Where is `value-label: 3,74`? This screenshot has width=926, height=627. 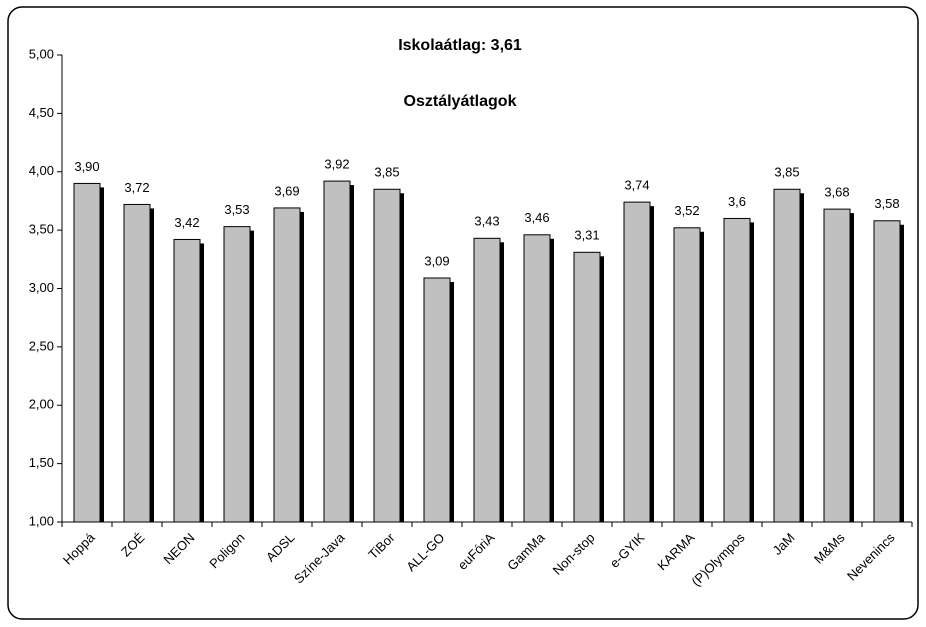 value-label: 3,74 is located at coordinates (636, 185).